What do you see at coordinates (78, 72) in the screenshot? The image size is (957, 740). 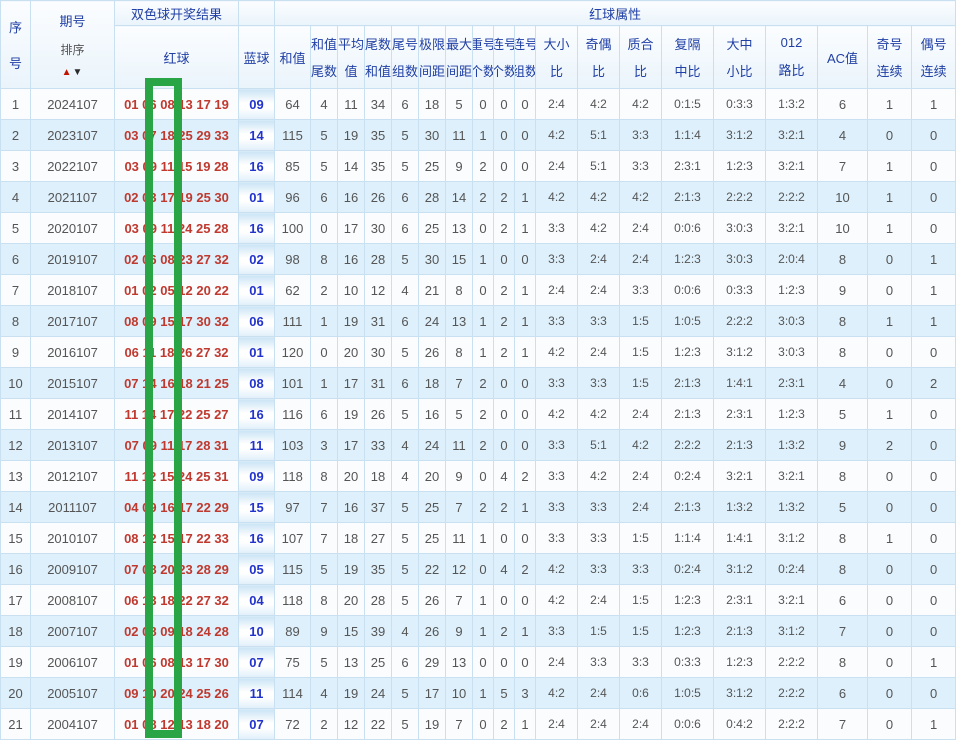 I see `sort-desc-icon: ▼` at bounding box center [78, 72].